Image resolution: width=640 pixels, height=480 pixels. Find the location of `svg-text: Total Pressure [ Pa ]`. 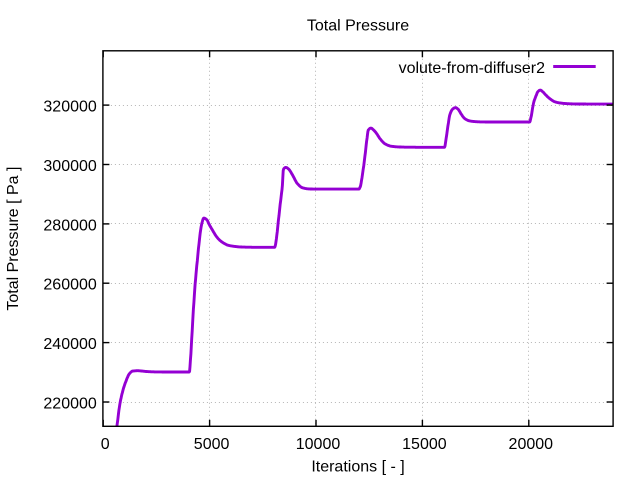

svg-text: Total Pressure [ Pa ] is located at coordinates (13, 239).